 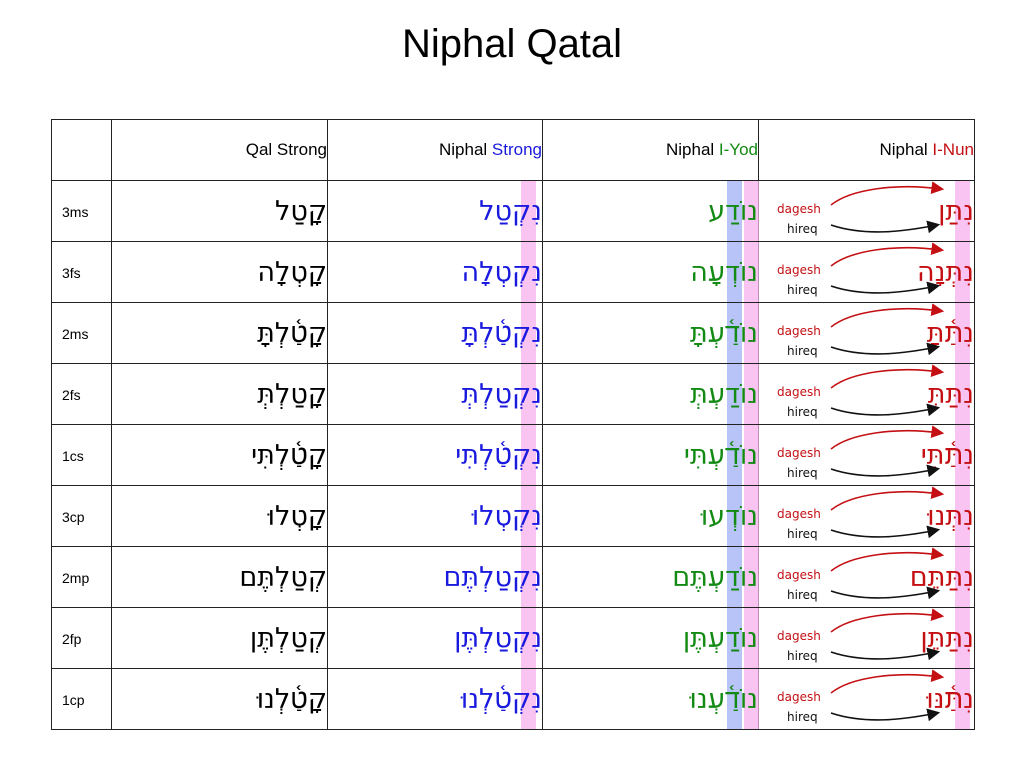 I want to click on niphal-i-nun-cell: dagesh hireq נִתַּ֫נּוּ, so click(x=866, y=699).